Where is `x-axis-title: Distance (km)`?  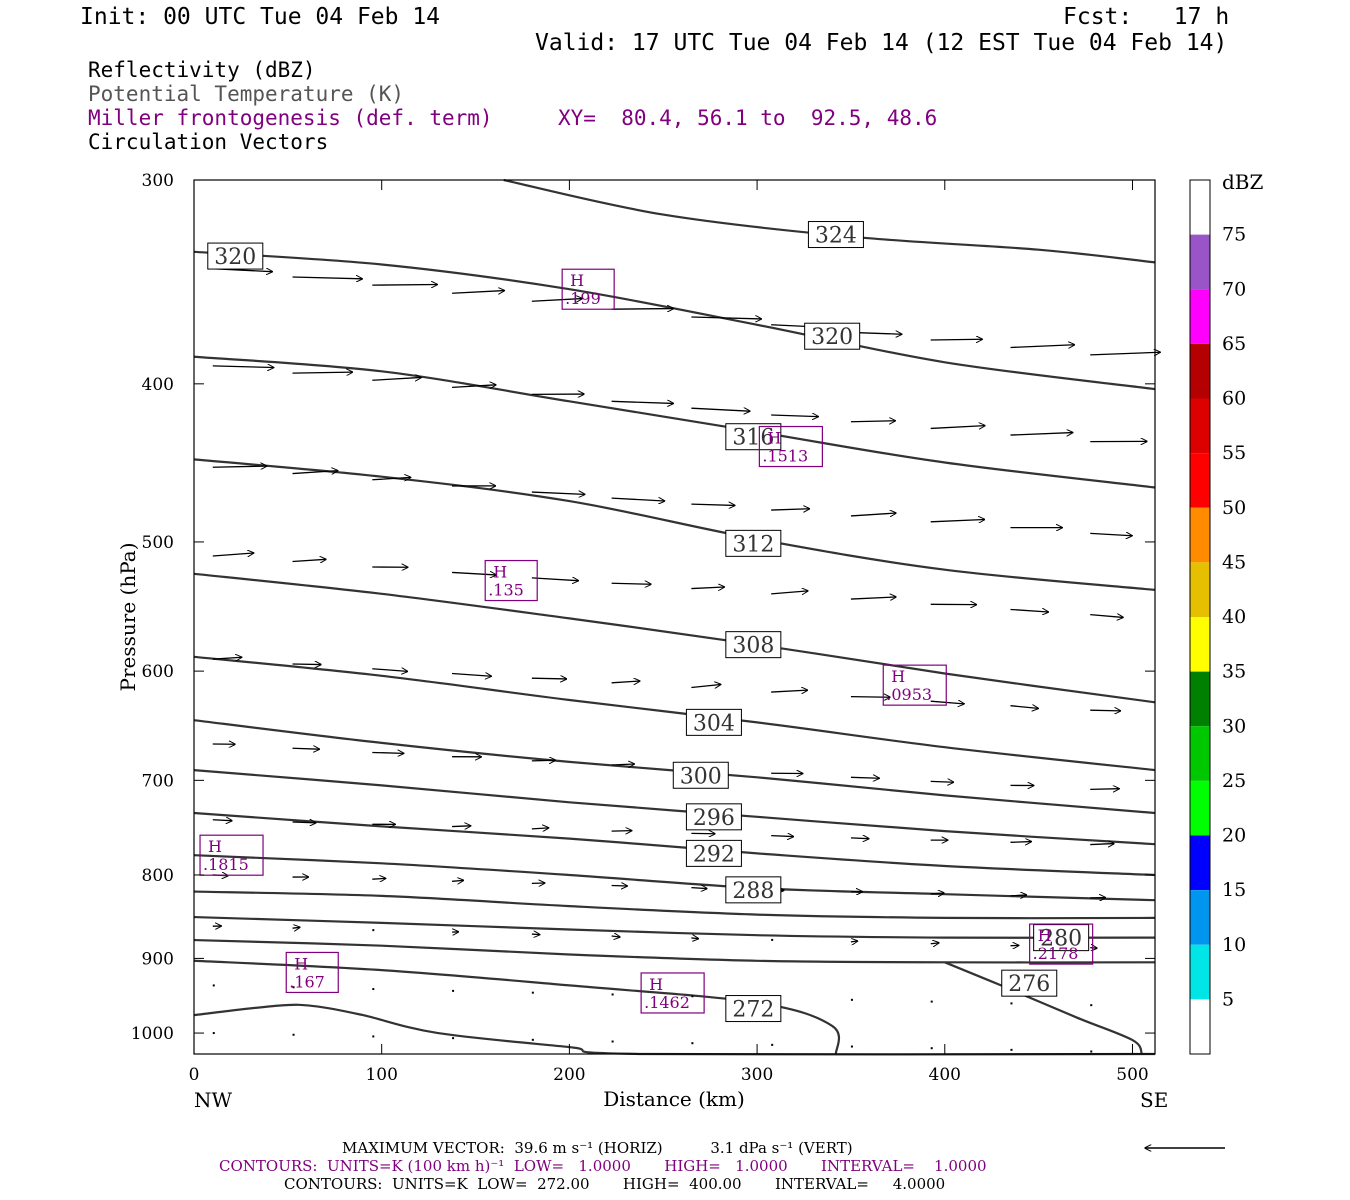 x-axis-title: Distance (km) is located at coordinates (674, 1099).